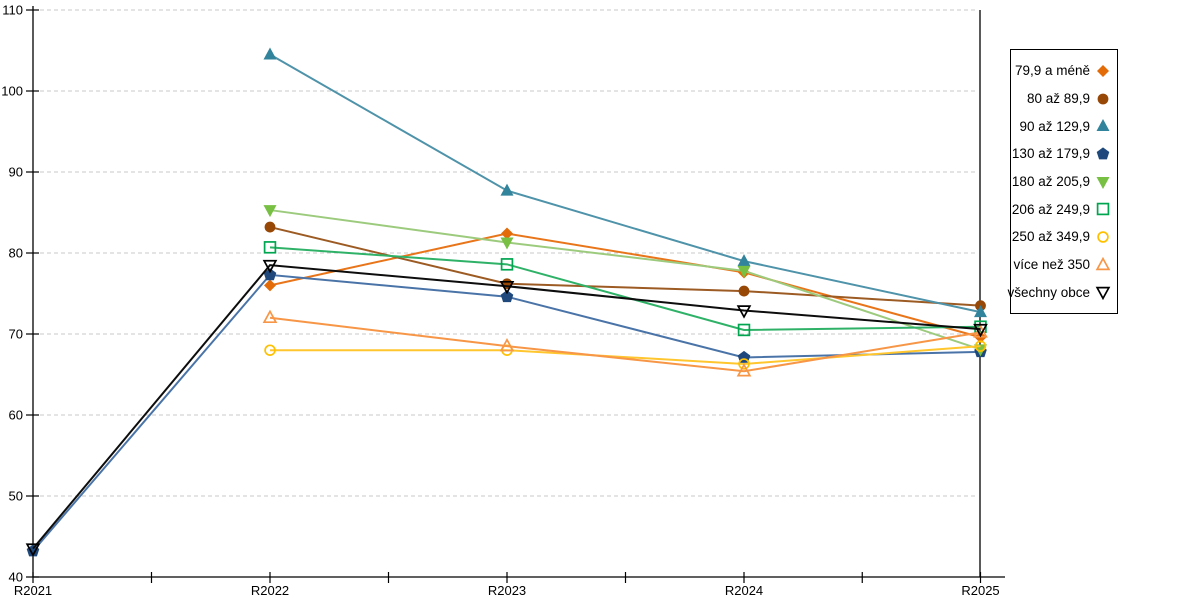 This screenshot has height=600, width=1200. Describe the element at coordinates (16, 496) in the screenshot. I see `y-axis-label: 50` at that location.